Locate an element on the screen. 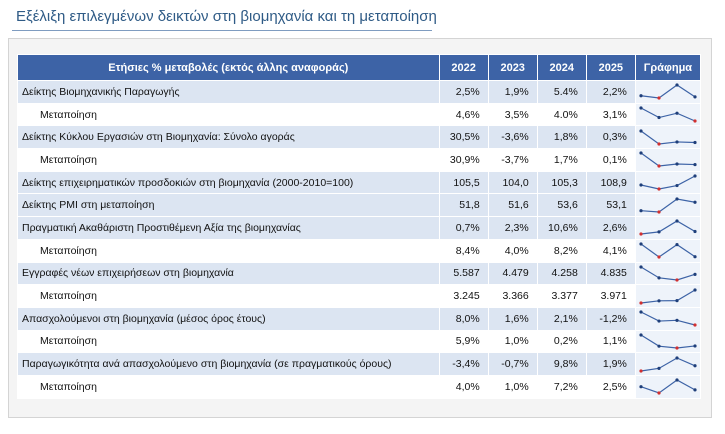 The height and width of the screenshot is (434, 725). value-cell: 4,0% is located at coordinates (463, 386).